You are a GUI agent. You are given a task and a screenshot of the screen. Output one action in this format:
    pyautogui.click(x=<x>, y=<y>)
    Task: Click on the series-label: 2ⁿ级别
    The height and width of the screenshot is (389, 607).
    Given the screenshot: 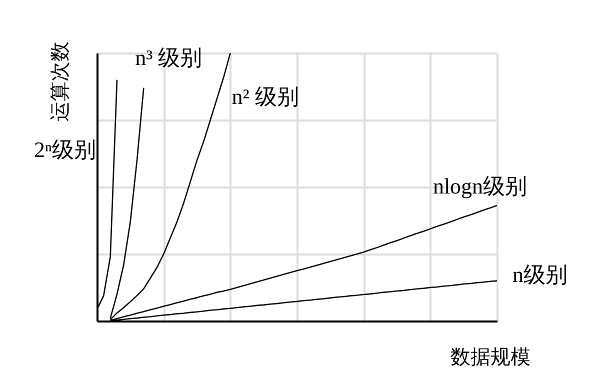 What is the action you would take?
    pyautogui.click(x=65, y=149)
    